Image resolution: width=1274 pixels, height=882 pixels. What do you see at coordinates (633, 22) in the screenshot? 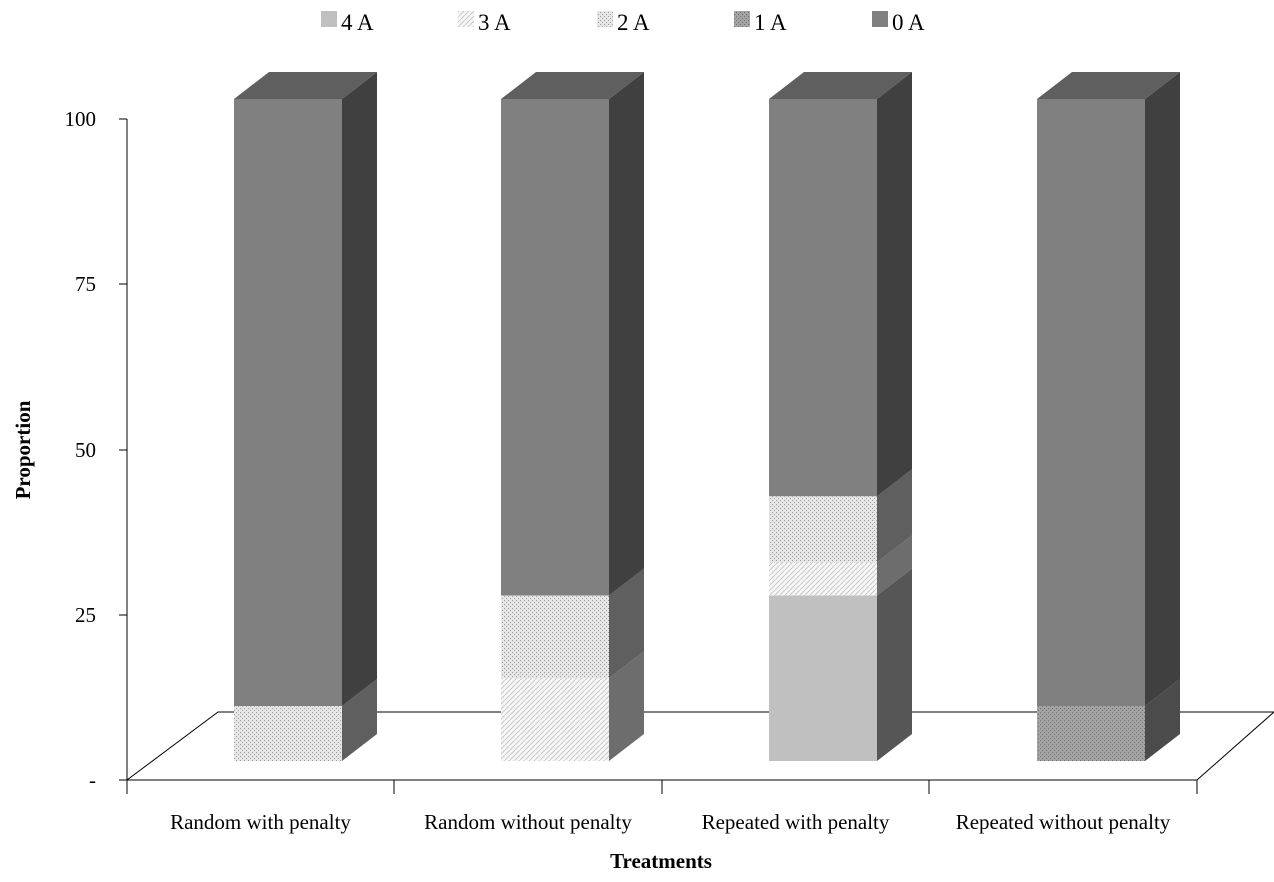
I see `legend-label: 2 A` at bounding box center [633, 22].